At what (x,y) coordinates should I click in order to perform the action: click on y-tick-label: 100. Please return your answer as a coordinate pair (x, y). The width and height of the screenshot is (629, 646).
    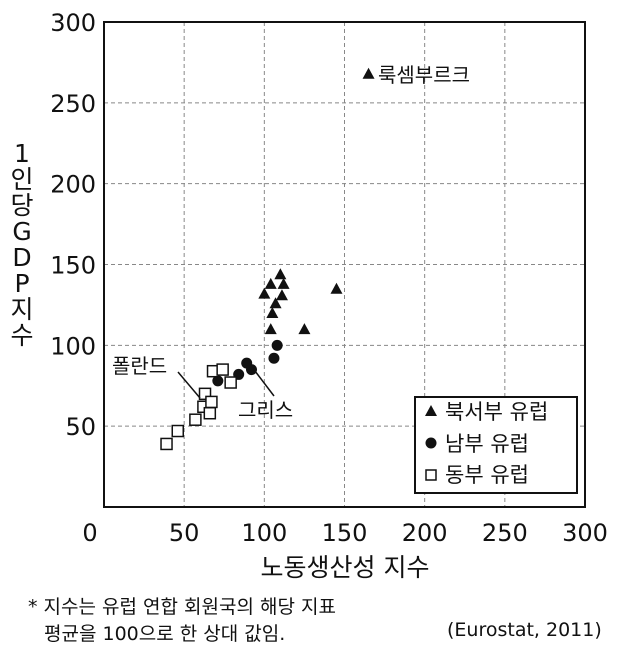
    Looking at the image, I should click on (73, 346).